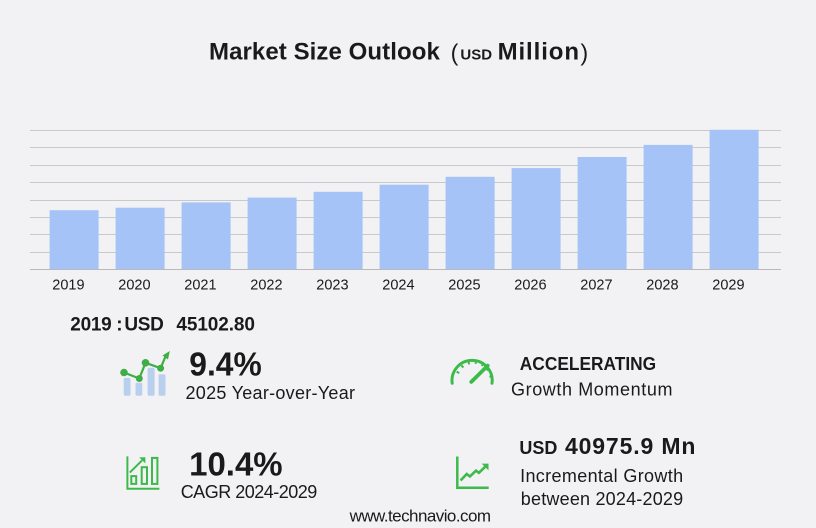 This screenshot has height=528, width=816. What do you see at coordinates (200, 285) in the screenshot?
I see `svg-text: 2021` at bounding box center [200, 285].